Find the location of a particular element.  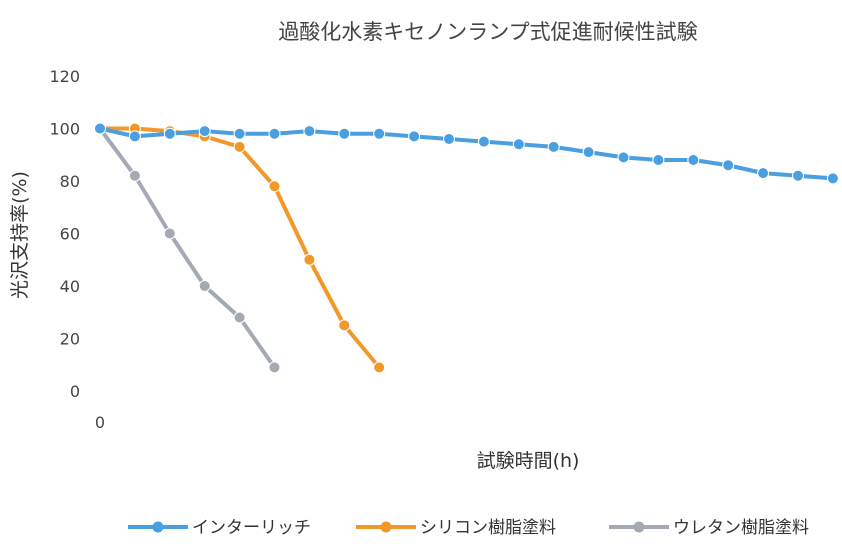

y-axis-ticks: 0 20 40 60 80 100 120 is located at coordinates (64, 234).